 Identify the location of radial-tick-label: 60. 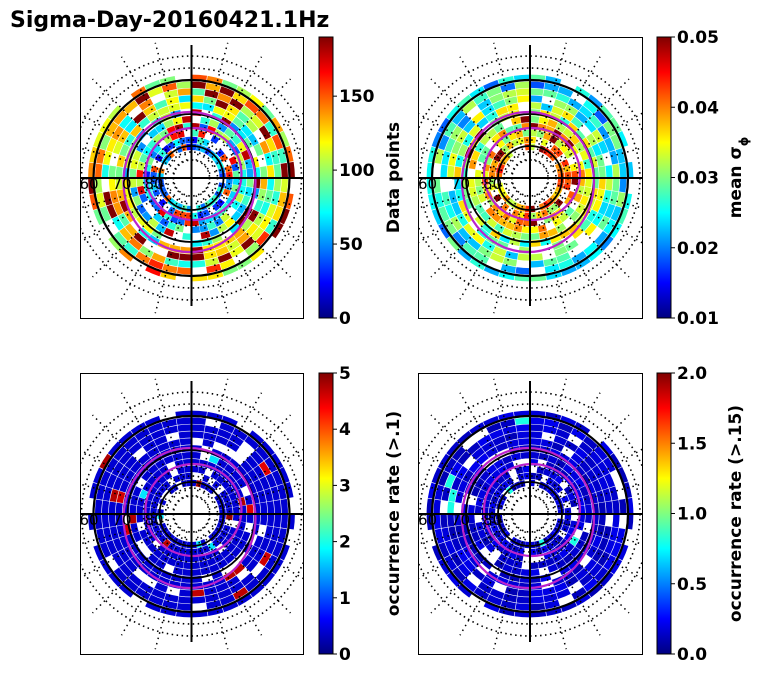
(427, 520).